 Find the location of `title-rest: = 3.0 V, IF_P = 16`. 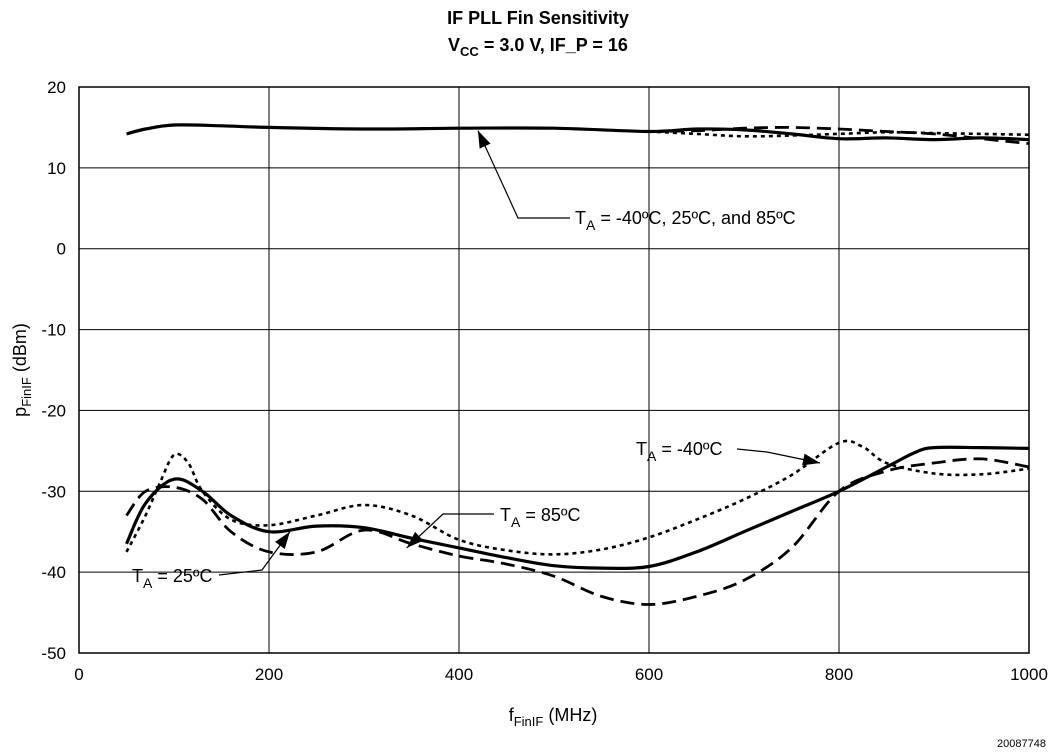

title-rest: = 3.0 V, IF_P = 16 is located at coordinates (553, 45).